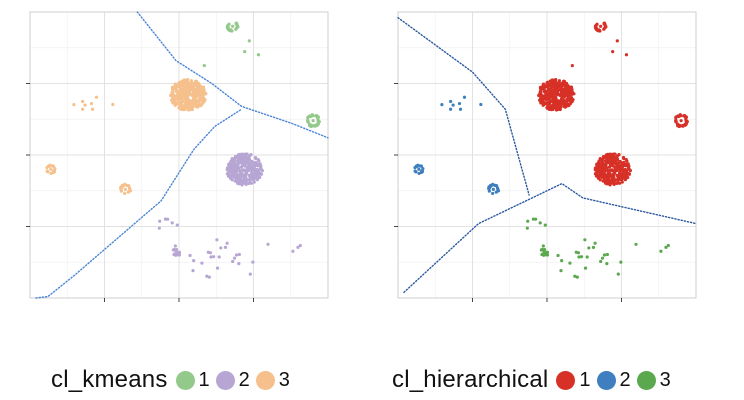 The width and height of the screenshot is (744, 400). I want to click on legend-hierarchical-label-2: 2, so click(625, 379).